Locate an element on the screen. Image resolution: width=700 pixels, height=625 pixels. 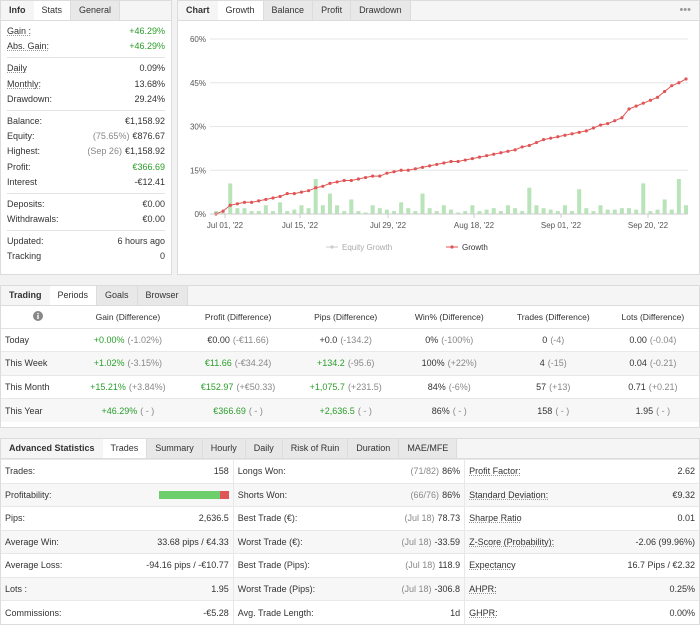
period-pips-cell: +2,636.5( - ) is located at coordinates (345, 410).